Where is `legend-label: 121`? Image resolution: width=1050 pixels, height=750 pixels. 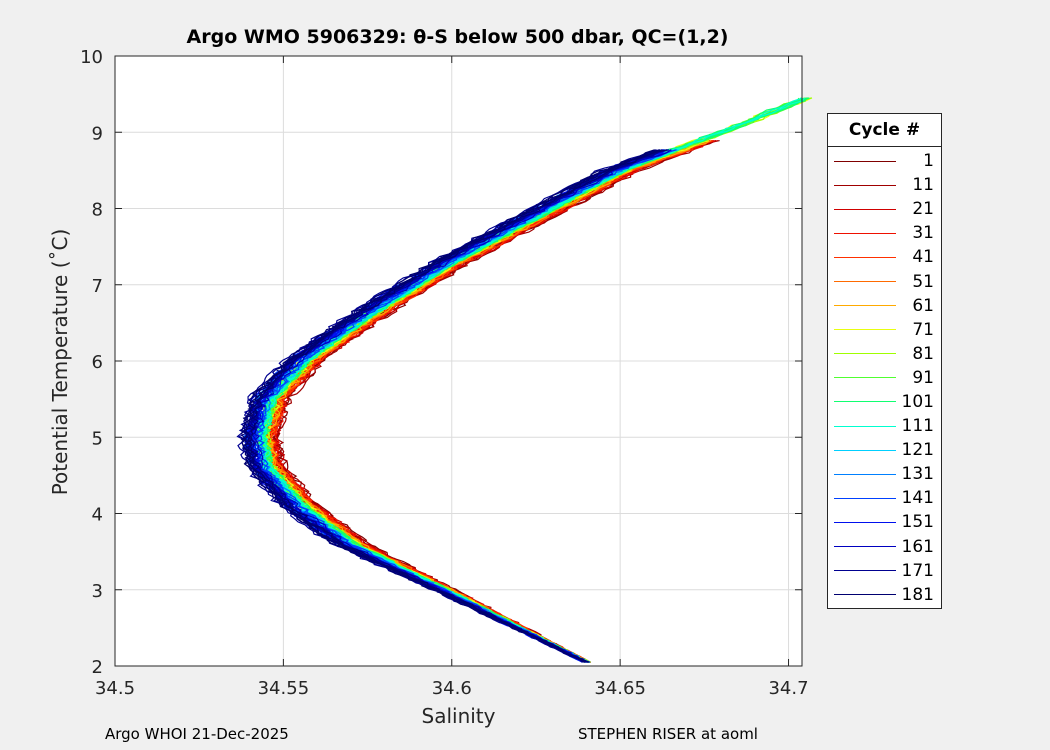
legend-label: 121 is located at coordinates (917, 450).